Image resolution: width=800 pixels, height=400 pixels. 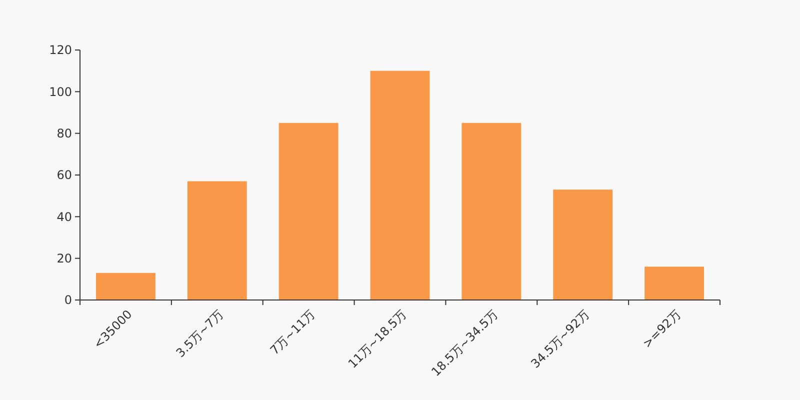 I want to click on y-tick-label: 20, so click(x=64, y=259).